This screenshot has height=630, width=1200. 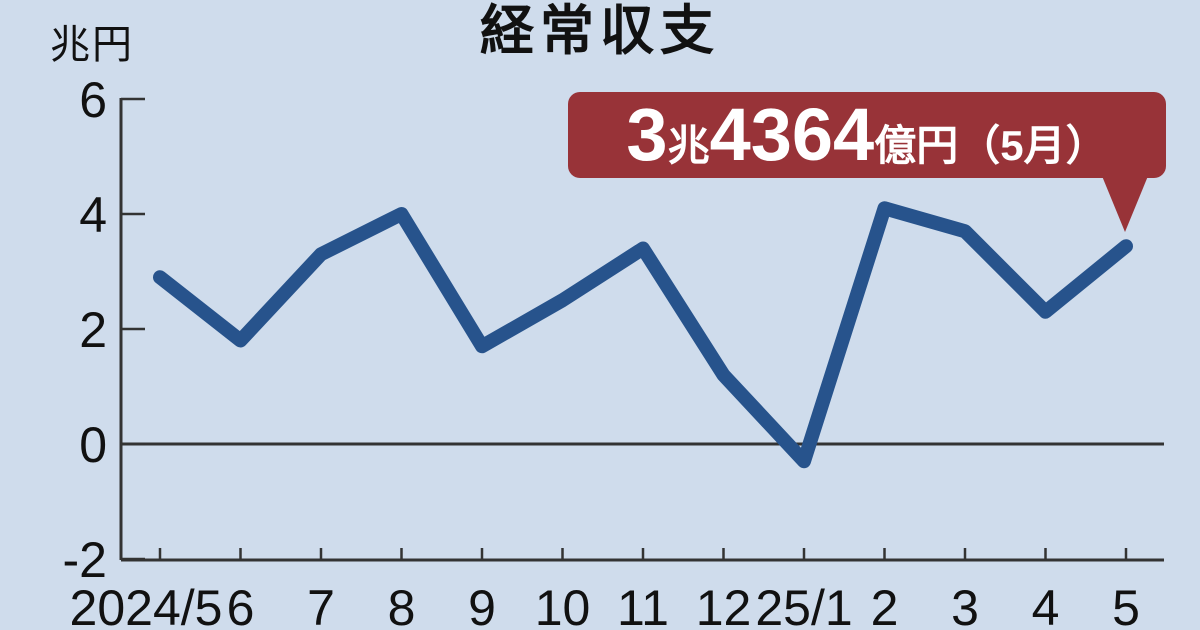 What do you see at coordinates (402, 605) in the screenshot?
I see `x-tick-label: 8` at bounding box center [402, 605].